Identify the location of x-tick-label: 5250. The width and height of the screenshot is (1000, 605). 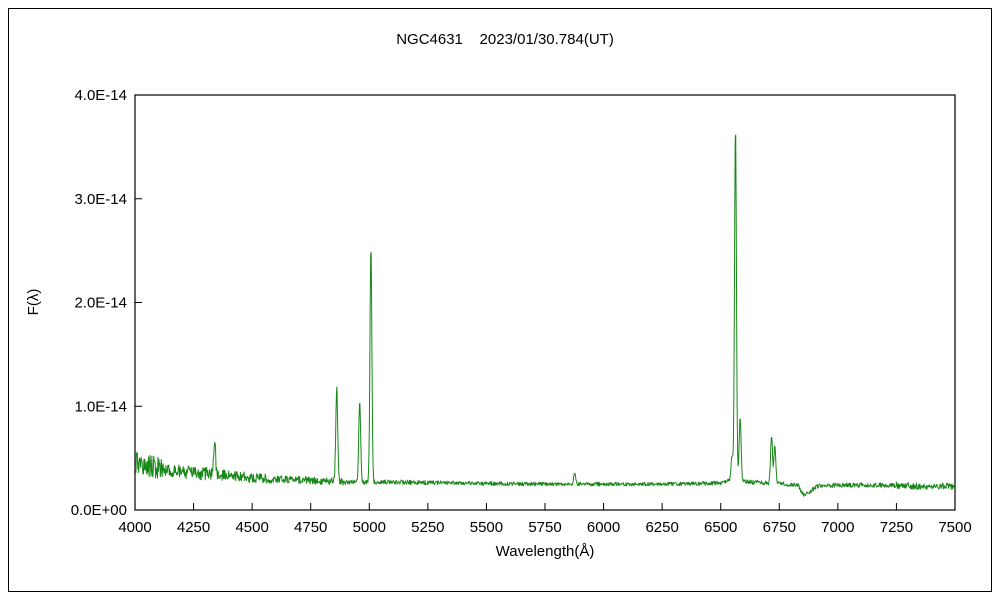
(427, 527).